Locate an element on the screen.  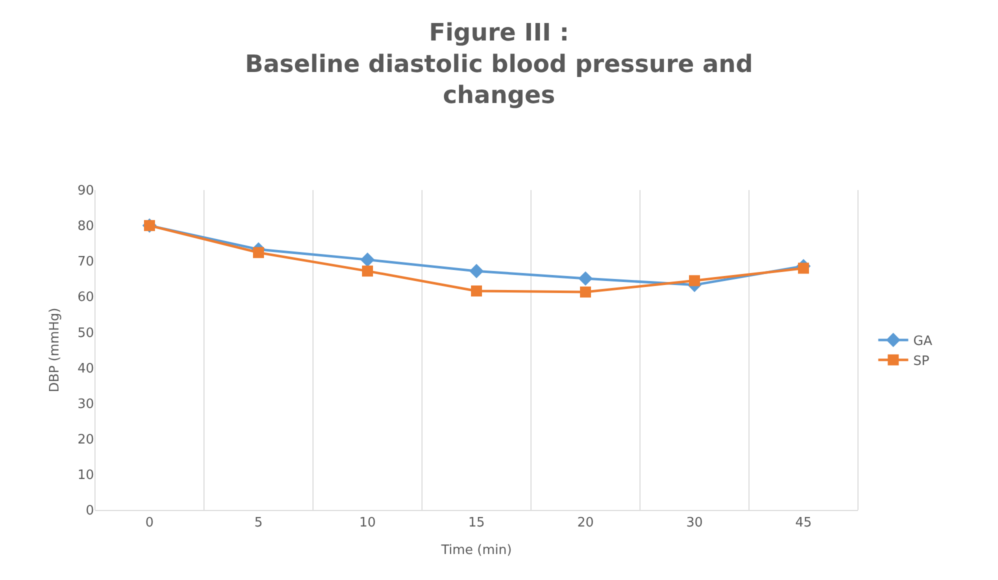
y-tick-label: 0 is located at coordinates (90, 511).